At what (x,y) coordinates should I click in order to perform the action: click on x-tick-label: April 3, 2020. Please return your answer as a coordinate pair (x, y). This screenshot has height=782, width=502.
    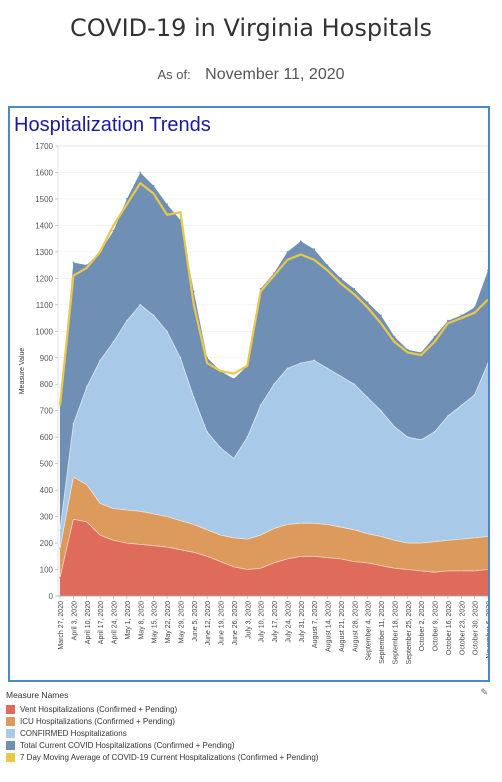
    Looking at the image, I should click on (74, 620).